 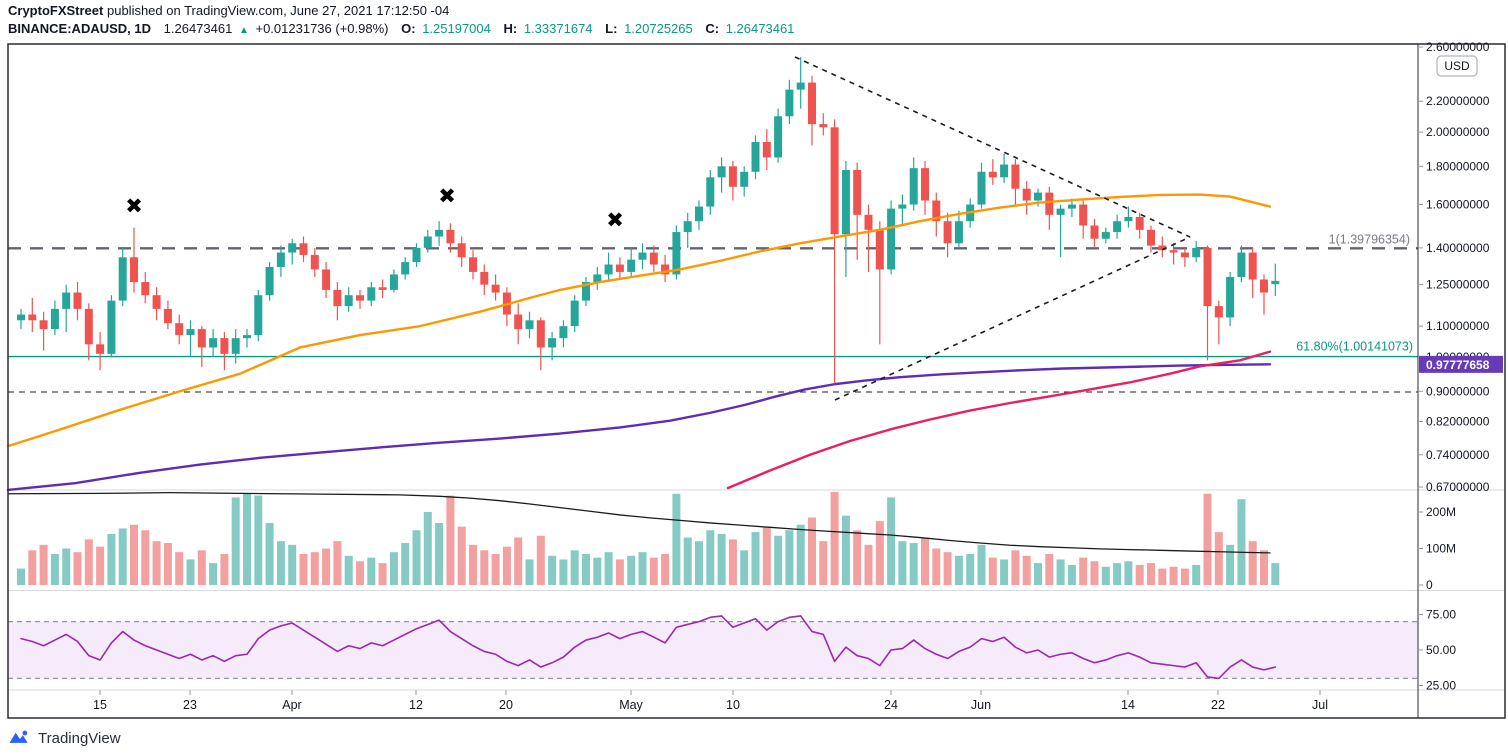 I want to click on tradingview-attribution: TradingView, so click(x=64, y=738).